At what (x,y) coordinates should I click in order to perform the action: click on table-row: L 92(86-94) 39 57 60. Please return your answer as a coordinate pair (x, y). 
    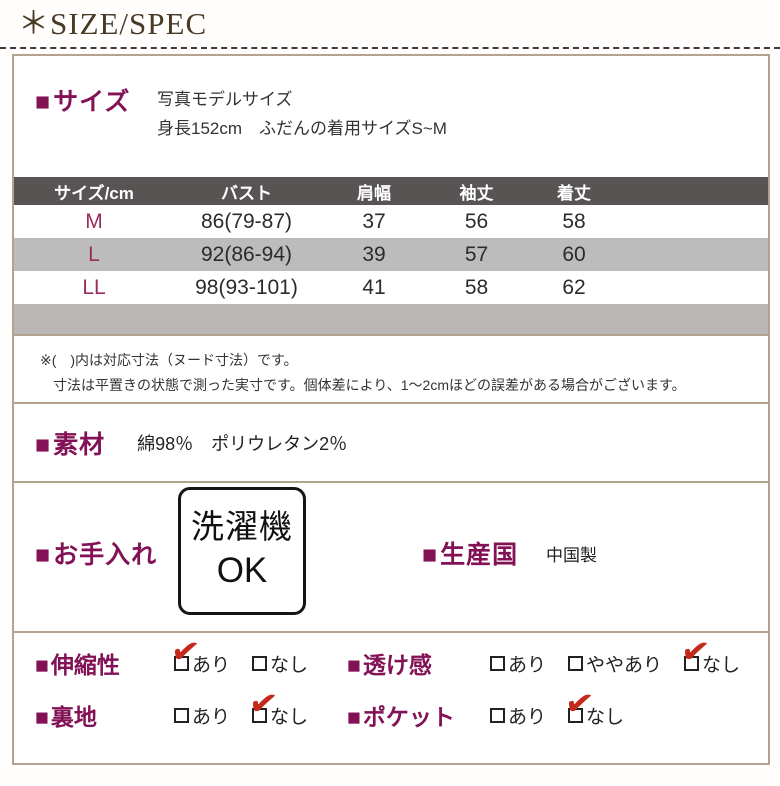
    Looking at the image, I should click on (391, 254).